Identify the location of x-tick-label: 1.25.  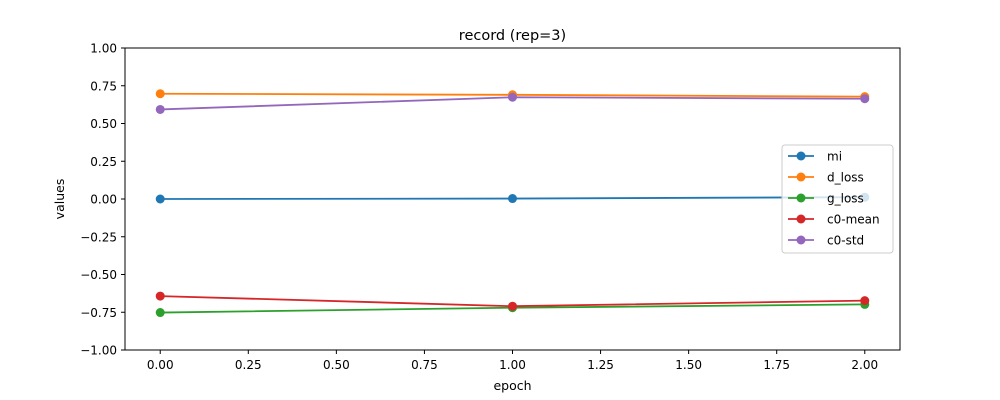
(600, 365).